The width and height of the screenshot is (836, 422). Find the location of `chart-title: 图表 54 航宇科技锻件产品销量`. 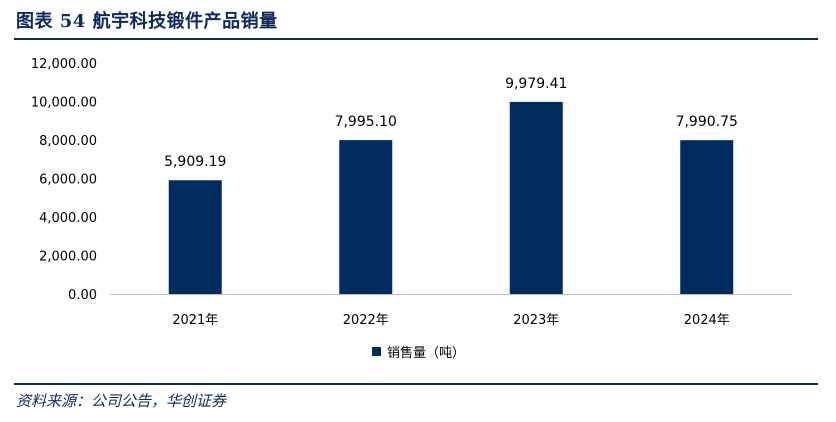

chart-title: 图表 54 航宇科技锻件产品销量 is located at coordinates (147, 21).